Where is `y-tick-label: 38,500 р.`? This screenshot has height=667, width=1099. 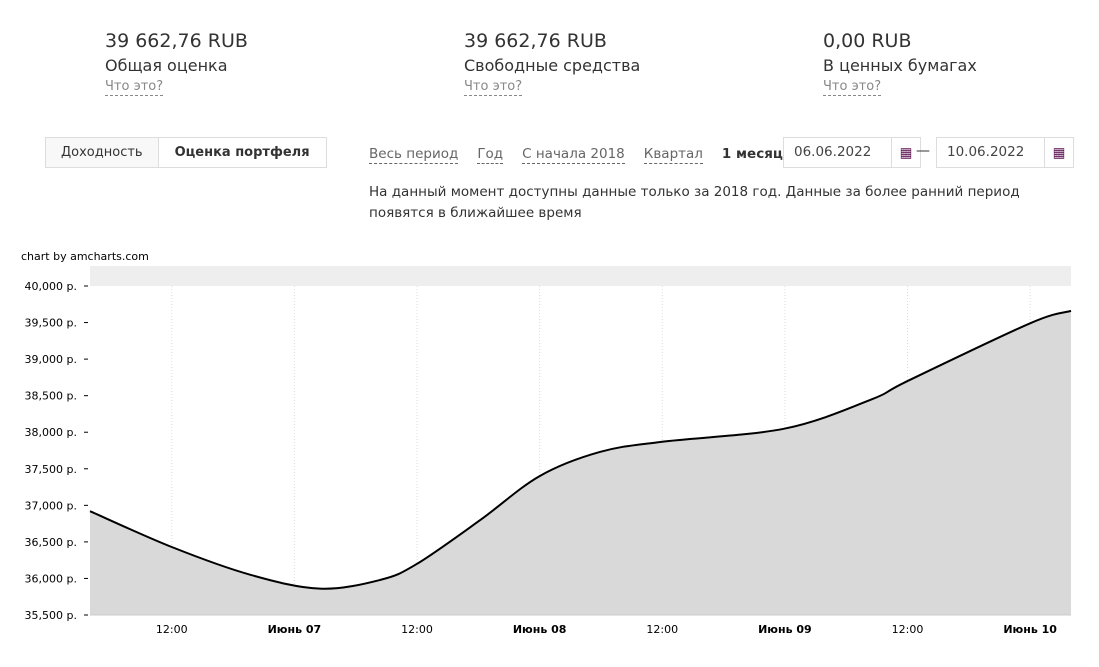
y-tick-label: 38,500 р. is located at coordinates (51, 396).